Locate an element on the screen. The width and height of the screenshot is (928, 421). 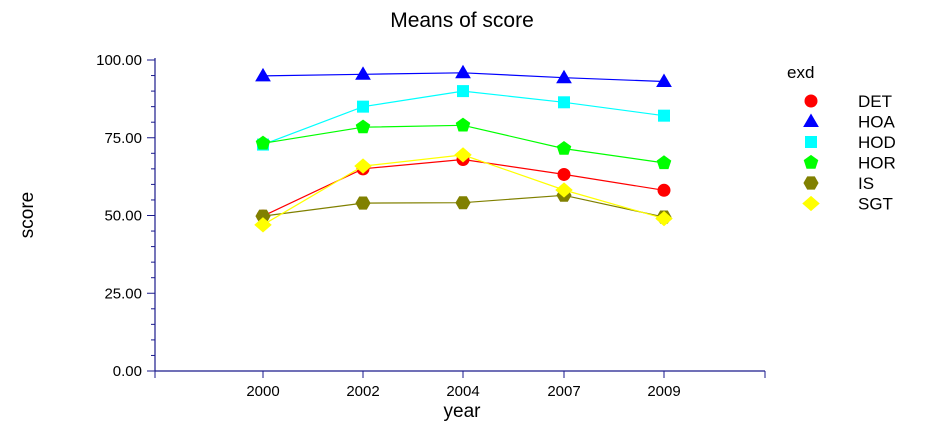
x-tick-label: 2009 is located at coordinates (663, 391).